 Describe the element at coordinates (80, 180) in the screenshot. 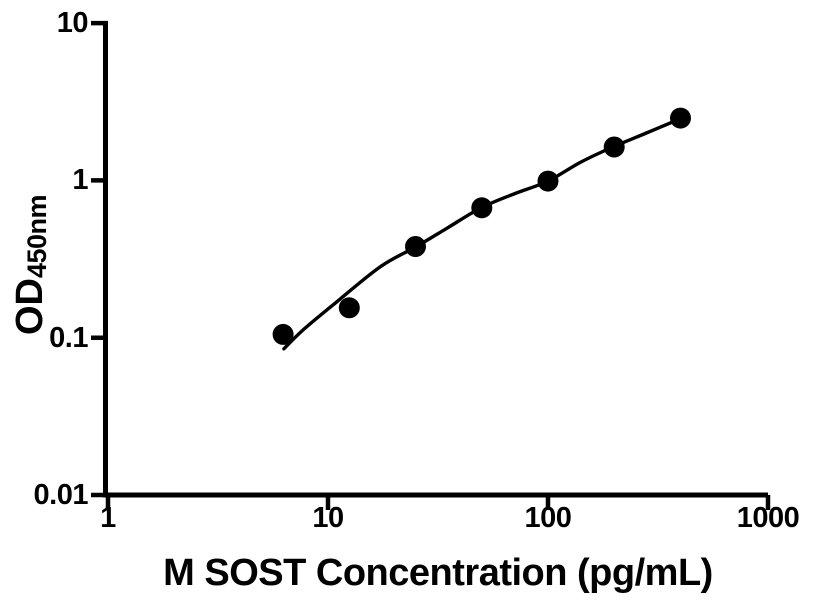

I see `y-tick-label: 1` at that location.